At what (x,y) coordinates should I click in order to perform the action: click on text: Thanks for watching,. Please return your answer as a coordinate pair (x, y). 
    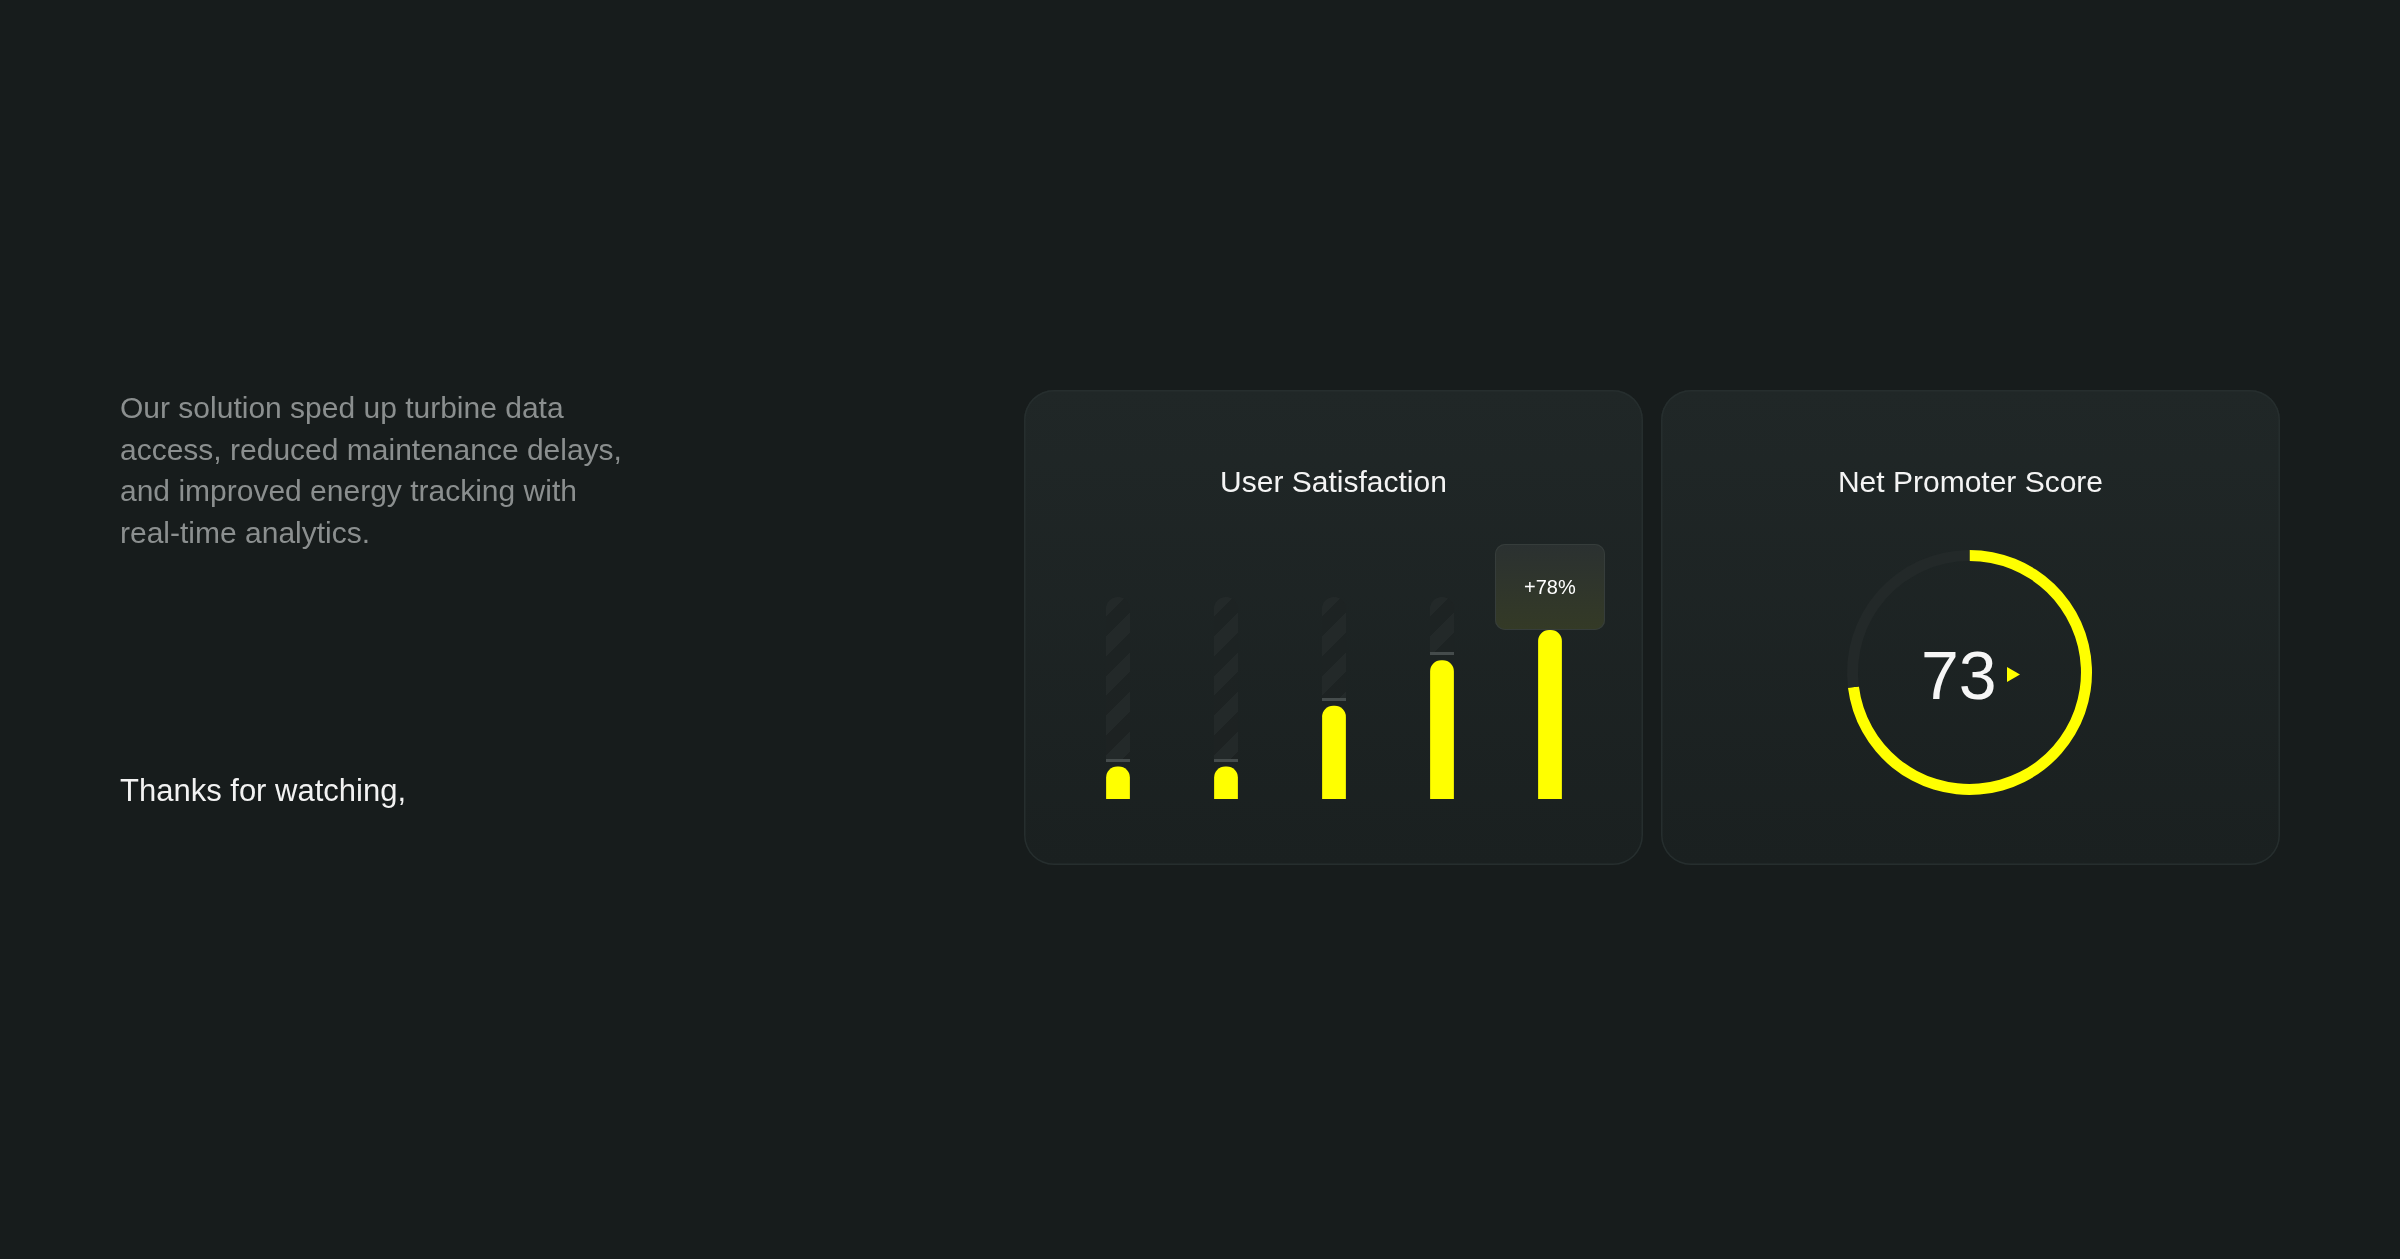
    Looking at the image, I should click on (263, 791).